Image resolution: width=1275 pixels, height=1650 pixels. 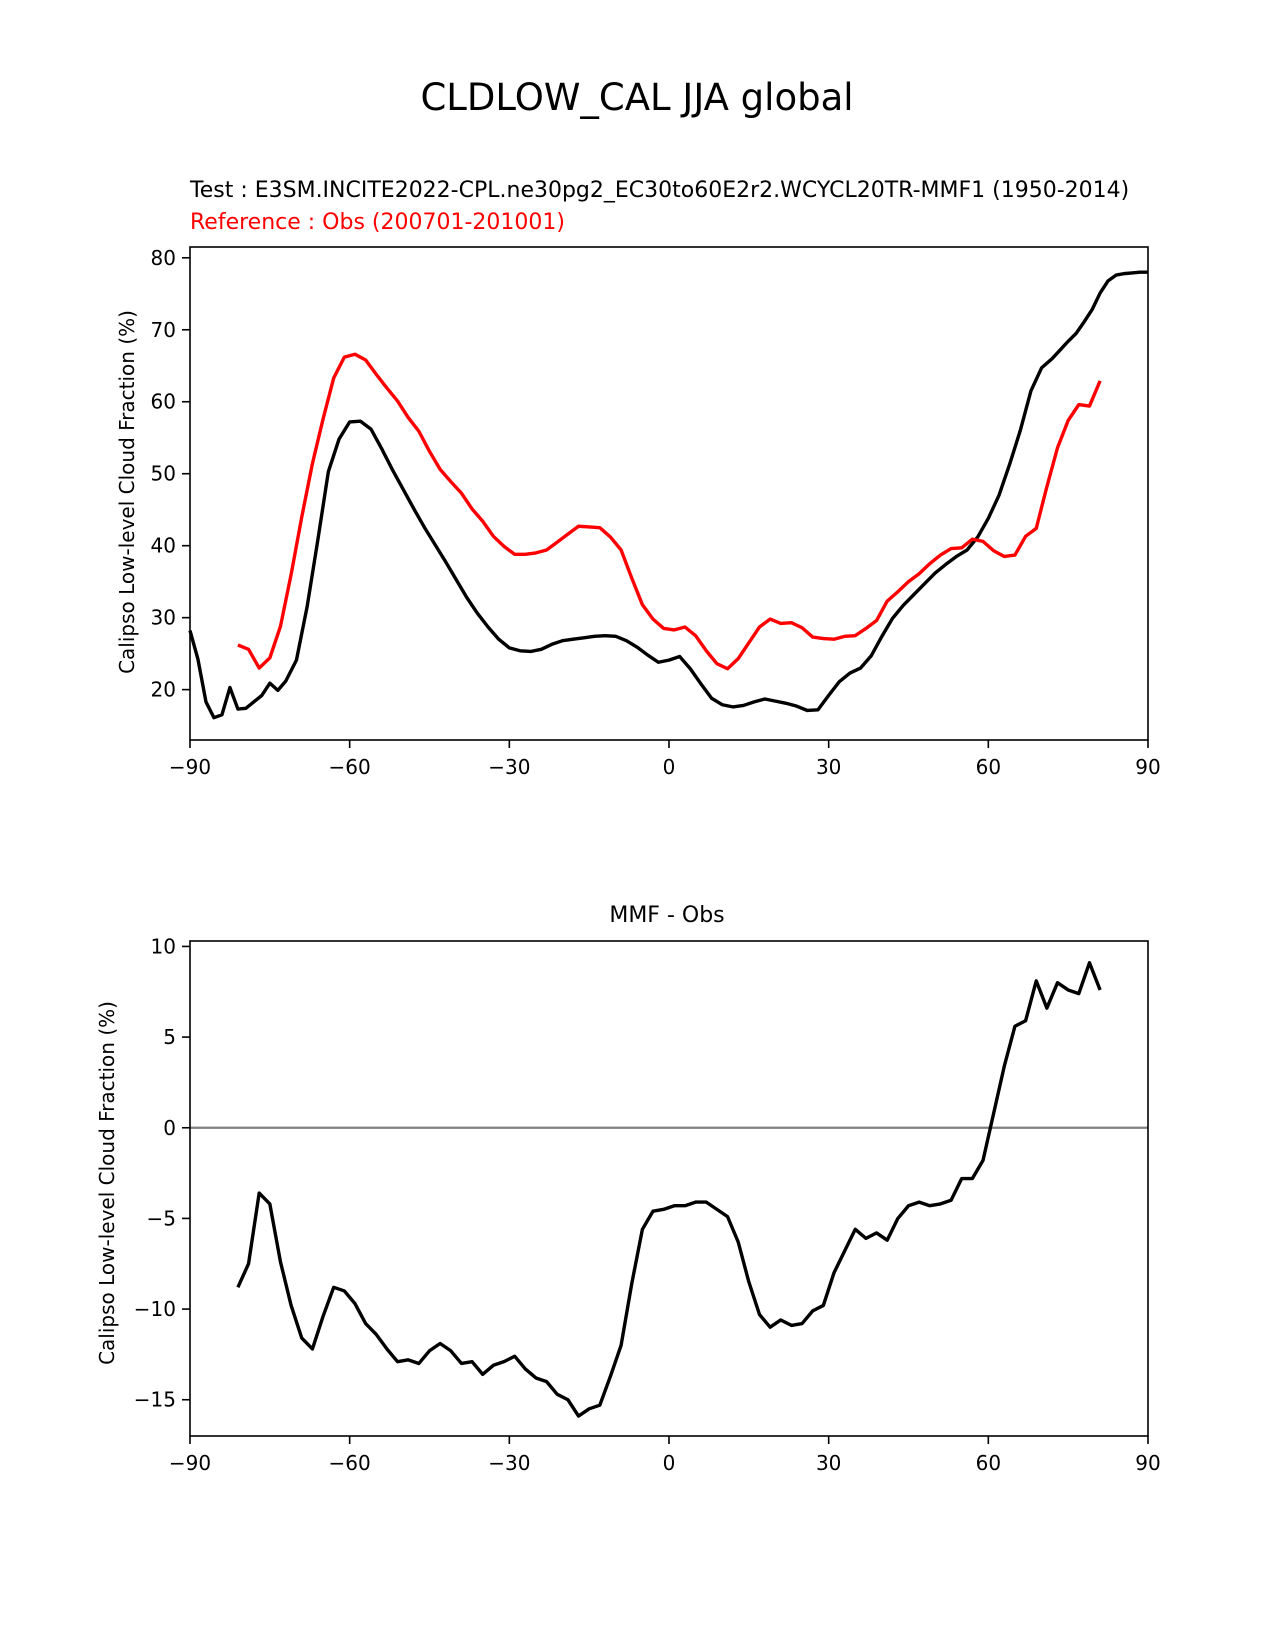 I want to click on bottom-x-tick-label: 90, so click(x=1147, y=1463).